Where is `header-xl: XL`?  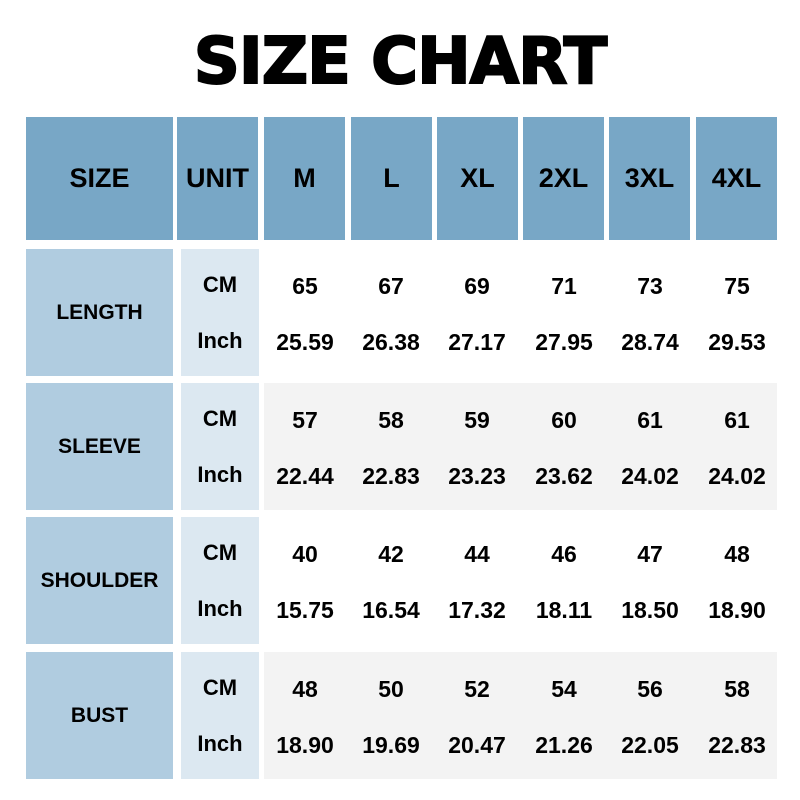
header-xl: XL is located at coordinates (477, 178).